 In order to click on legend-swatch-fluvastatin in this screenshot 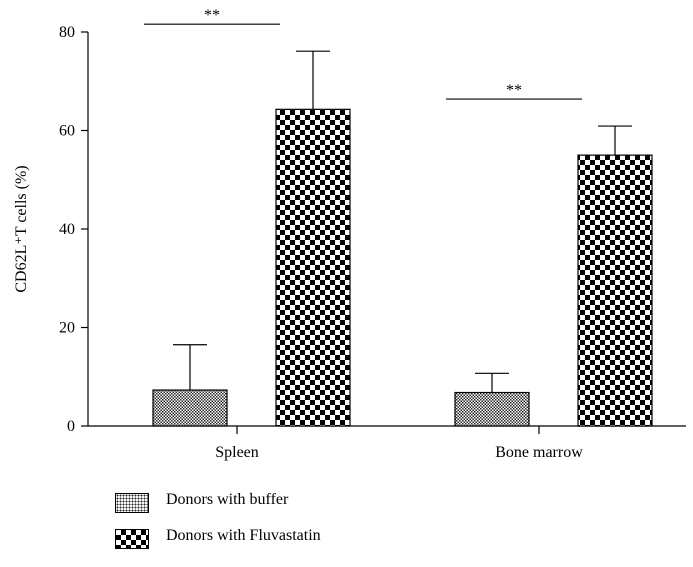, I will do `click(132, 539)`.